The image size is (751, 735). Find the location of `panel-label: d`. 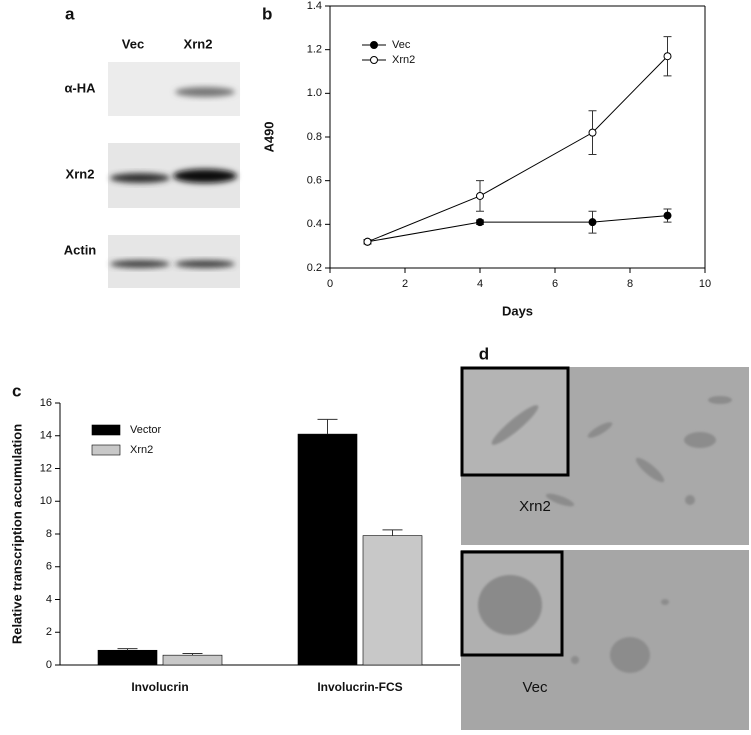

panel-label: d is located at coordinates (484, 353).